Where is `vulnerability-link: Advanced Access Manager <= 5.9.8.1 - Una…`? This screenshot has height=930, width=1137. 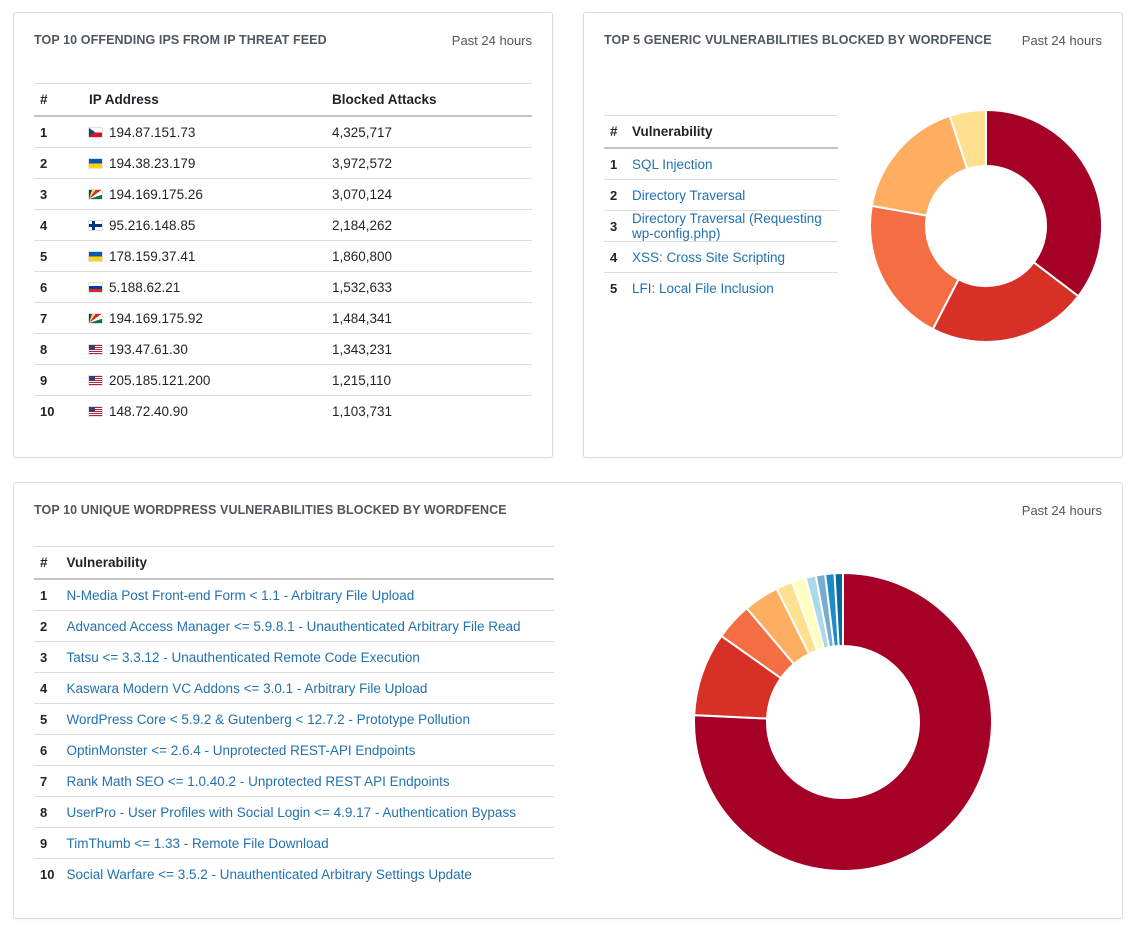 vulnerability-link: Advanced Access Manager <= 5.9.8.1 - Una… is located at coordinates (293, 626).